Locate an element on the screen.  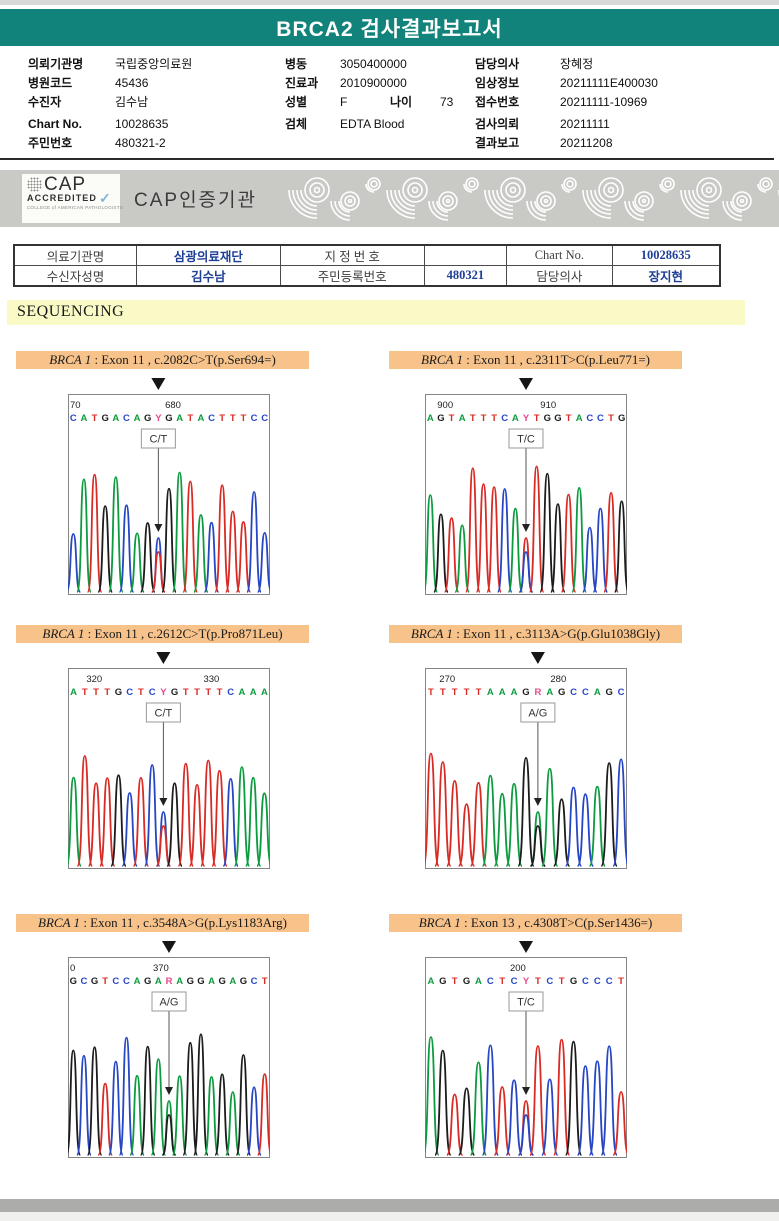
field-value: 480321-2 is located at coordinates (140, 143).